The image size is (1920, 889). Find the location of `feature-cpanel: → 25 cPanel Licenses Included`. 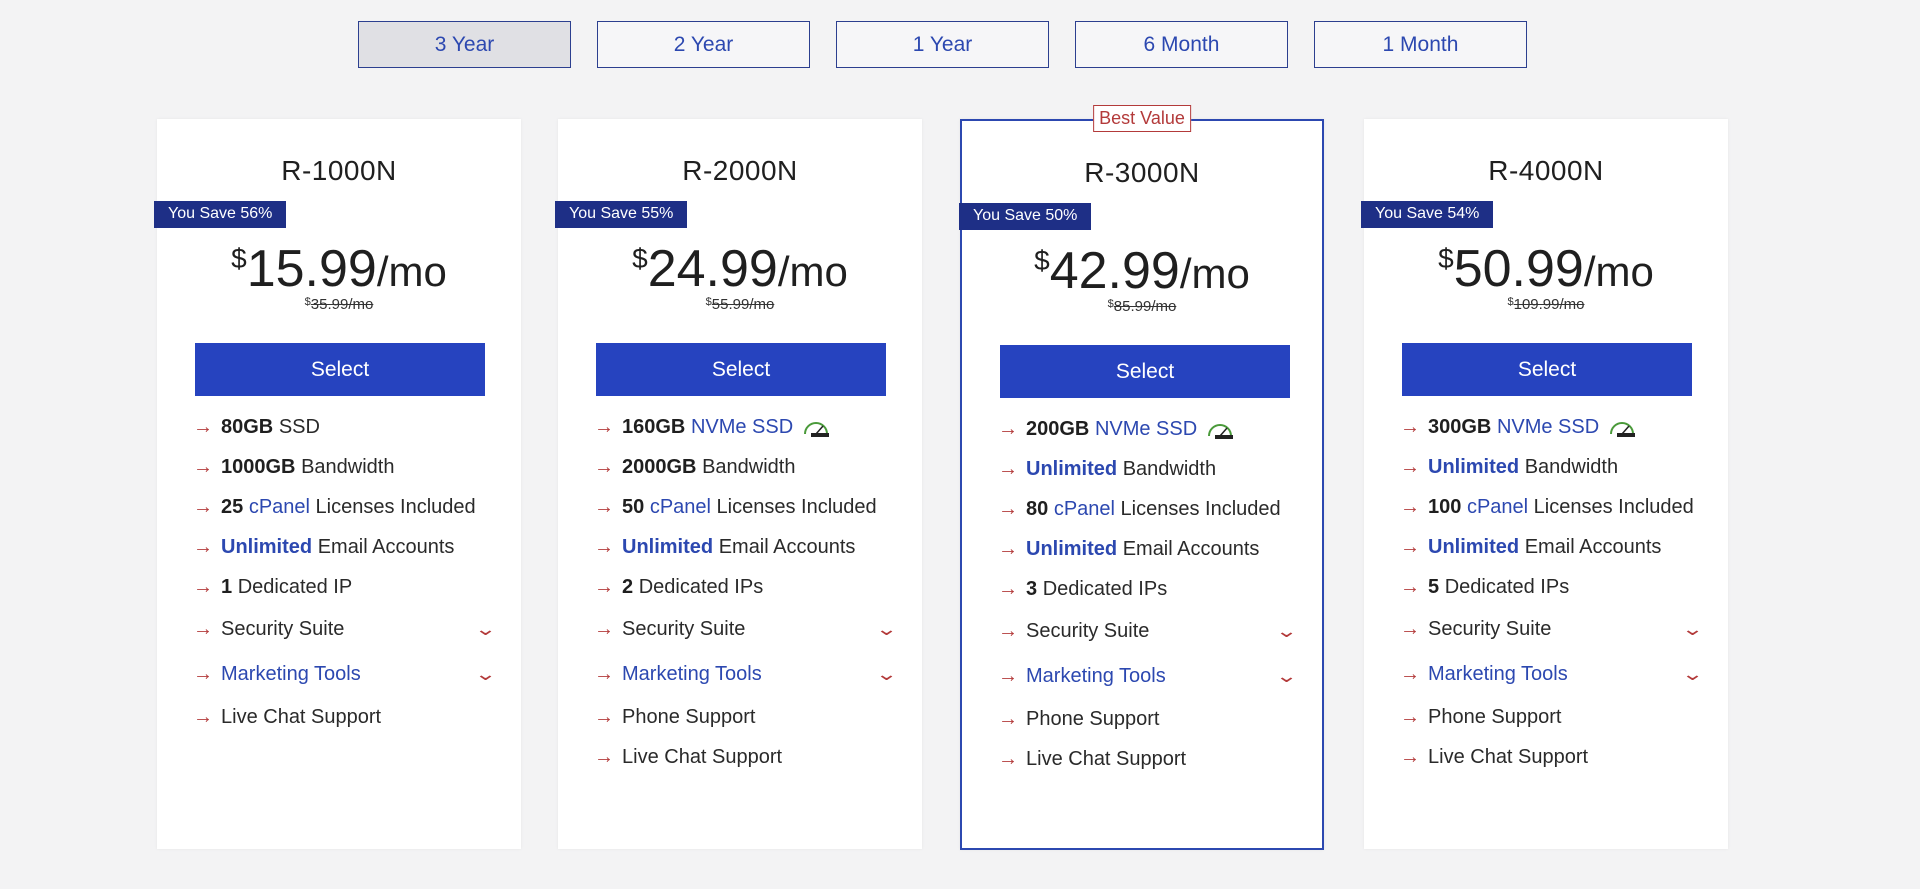

feature-cpanel: → 25 cPanel Licenses Included is located at coordinates (343, 507).